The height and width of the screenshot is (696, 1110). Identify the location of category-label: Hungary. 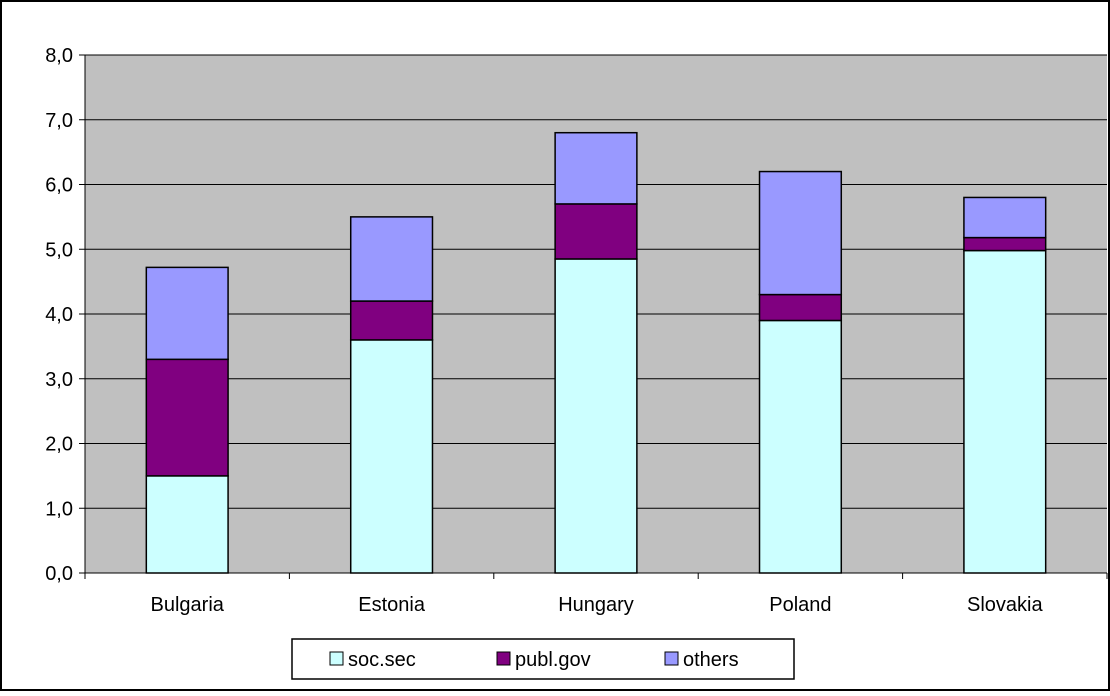
(596, 605).